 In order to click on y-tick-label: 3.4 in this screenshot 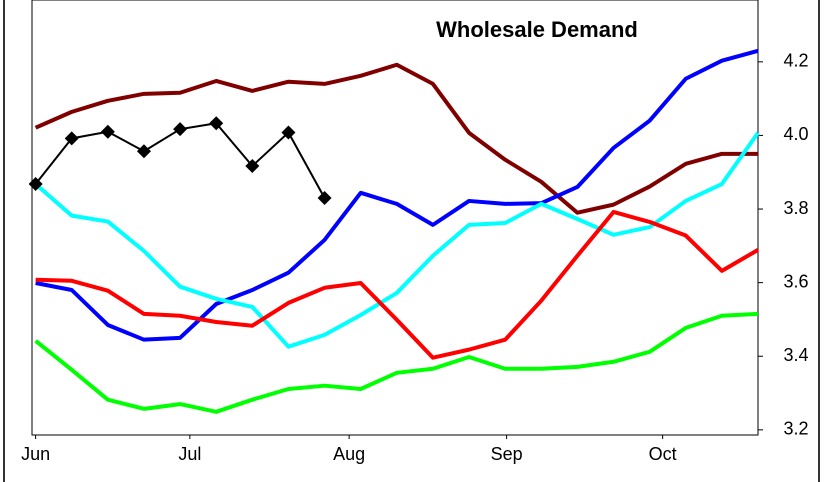, I will do `click(795, 355)`.